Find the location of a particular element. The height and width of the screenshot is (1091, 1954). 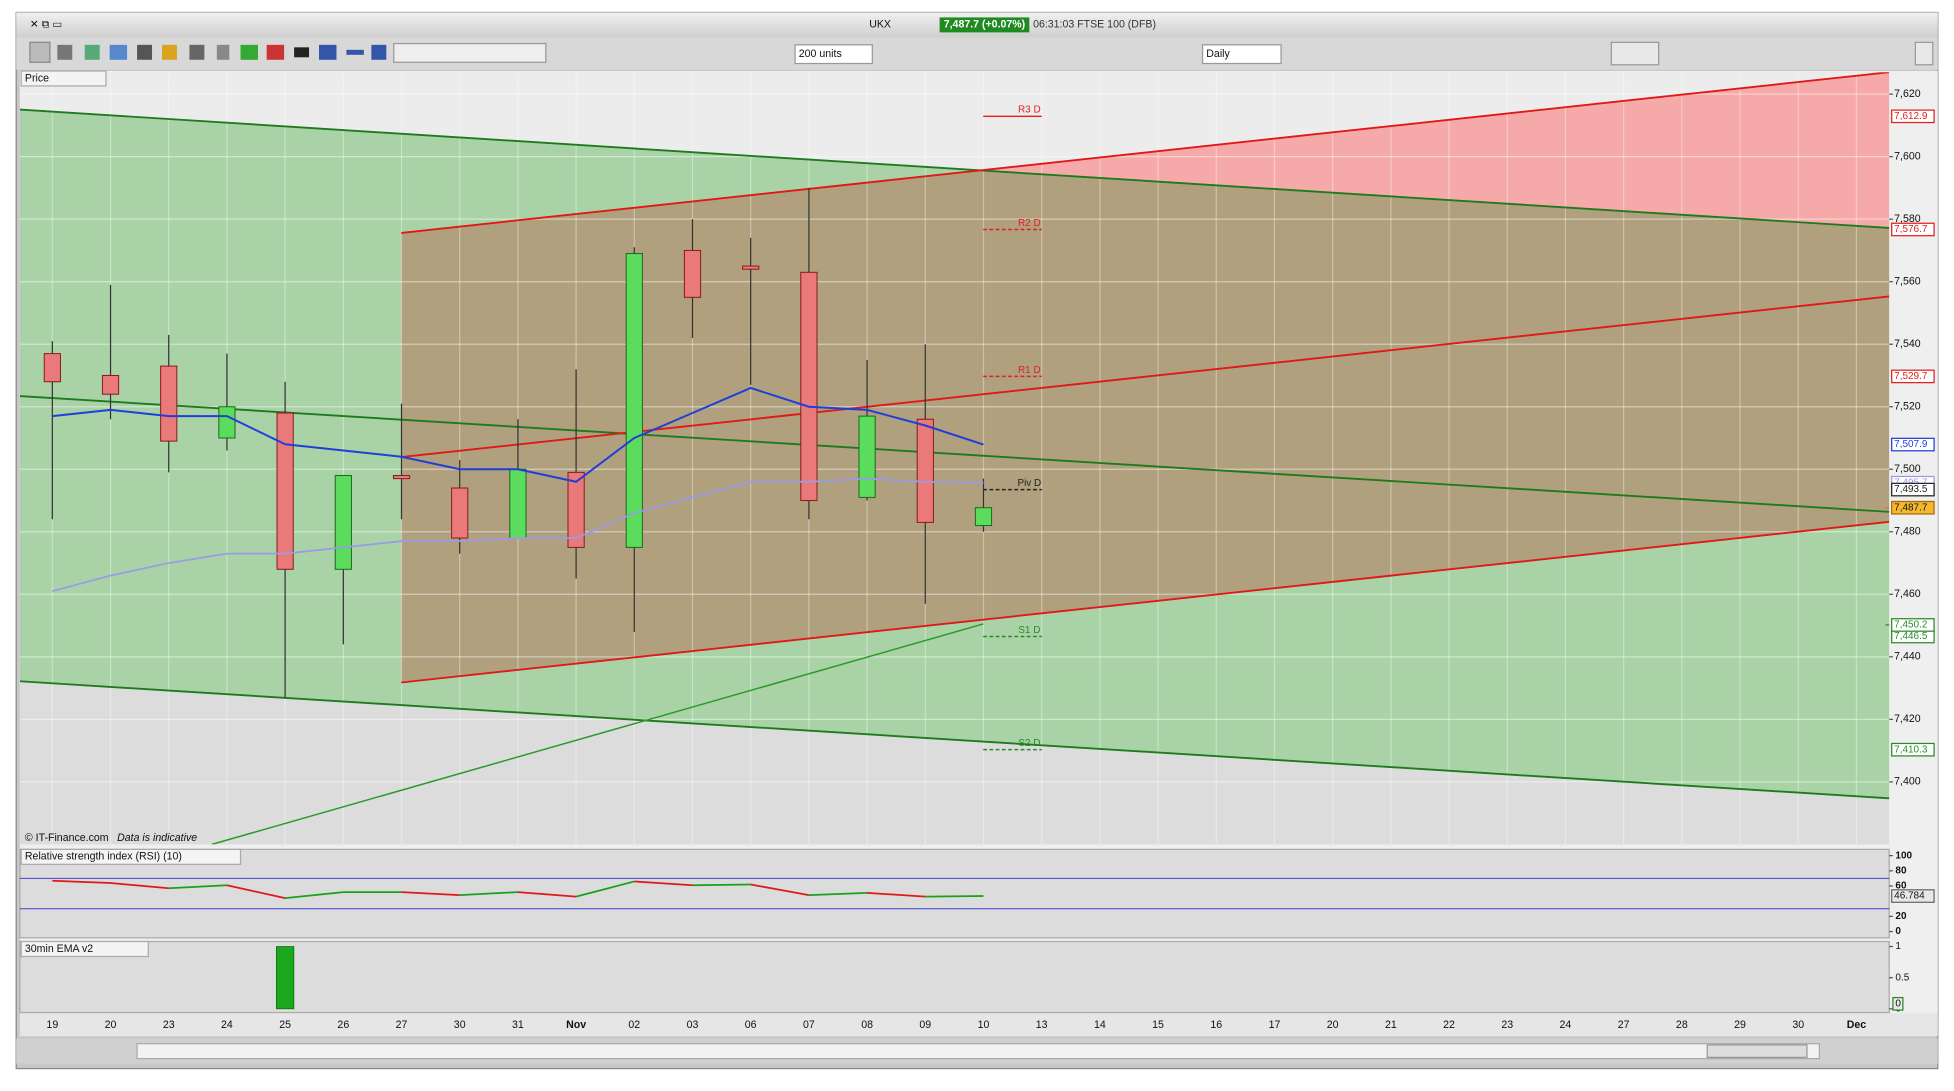

x-tick-label: Dec is located at coordinates (1857, 1025).